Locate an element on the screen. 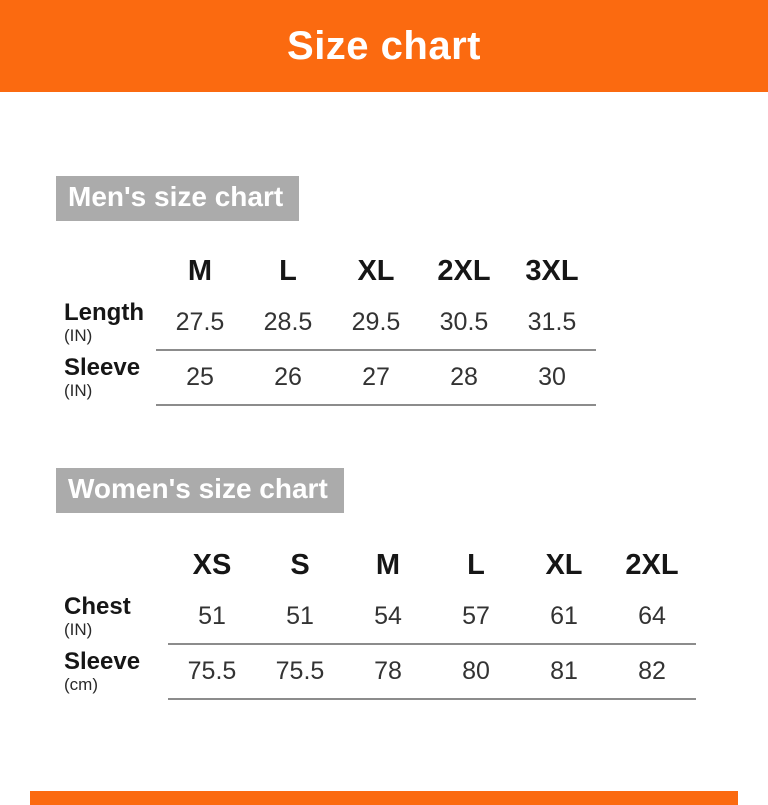 The width and height of the screenshot is (768, 805). size-value: 78 is located at coordinates (388, 672).